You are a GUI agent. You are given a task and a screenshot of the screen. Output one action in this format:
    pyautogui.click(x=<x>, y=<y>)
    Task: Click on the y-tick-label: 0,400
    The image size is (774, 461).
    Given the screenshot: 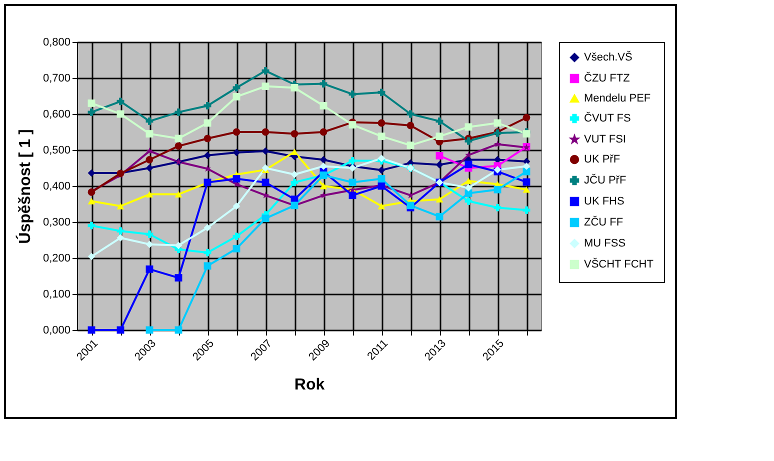 What is the action you would take?
    pyautogui.click(x=56, y=186)
    